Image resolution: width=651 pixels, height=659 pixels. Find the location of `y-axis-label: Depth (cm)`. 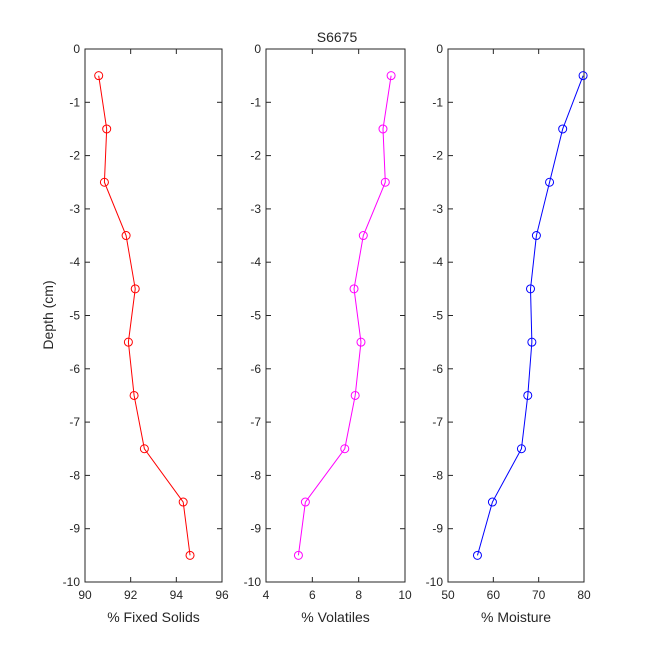

y-axis-label: Depth (cm) is located at coordinates (48, 314).